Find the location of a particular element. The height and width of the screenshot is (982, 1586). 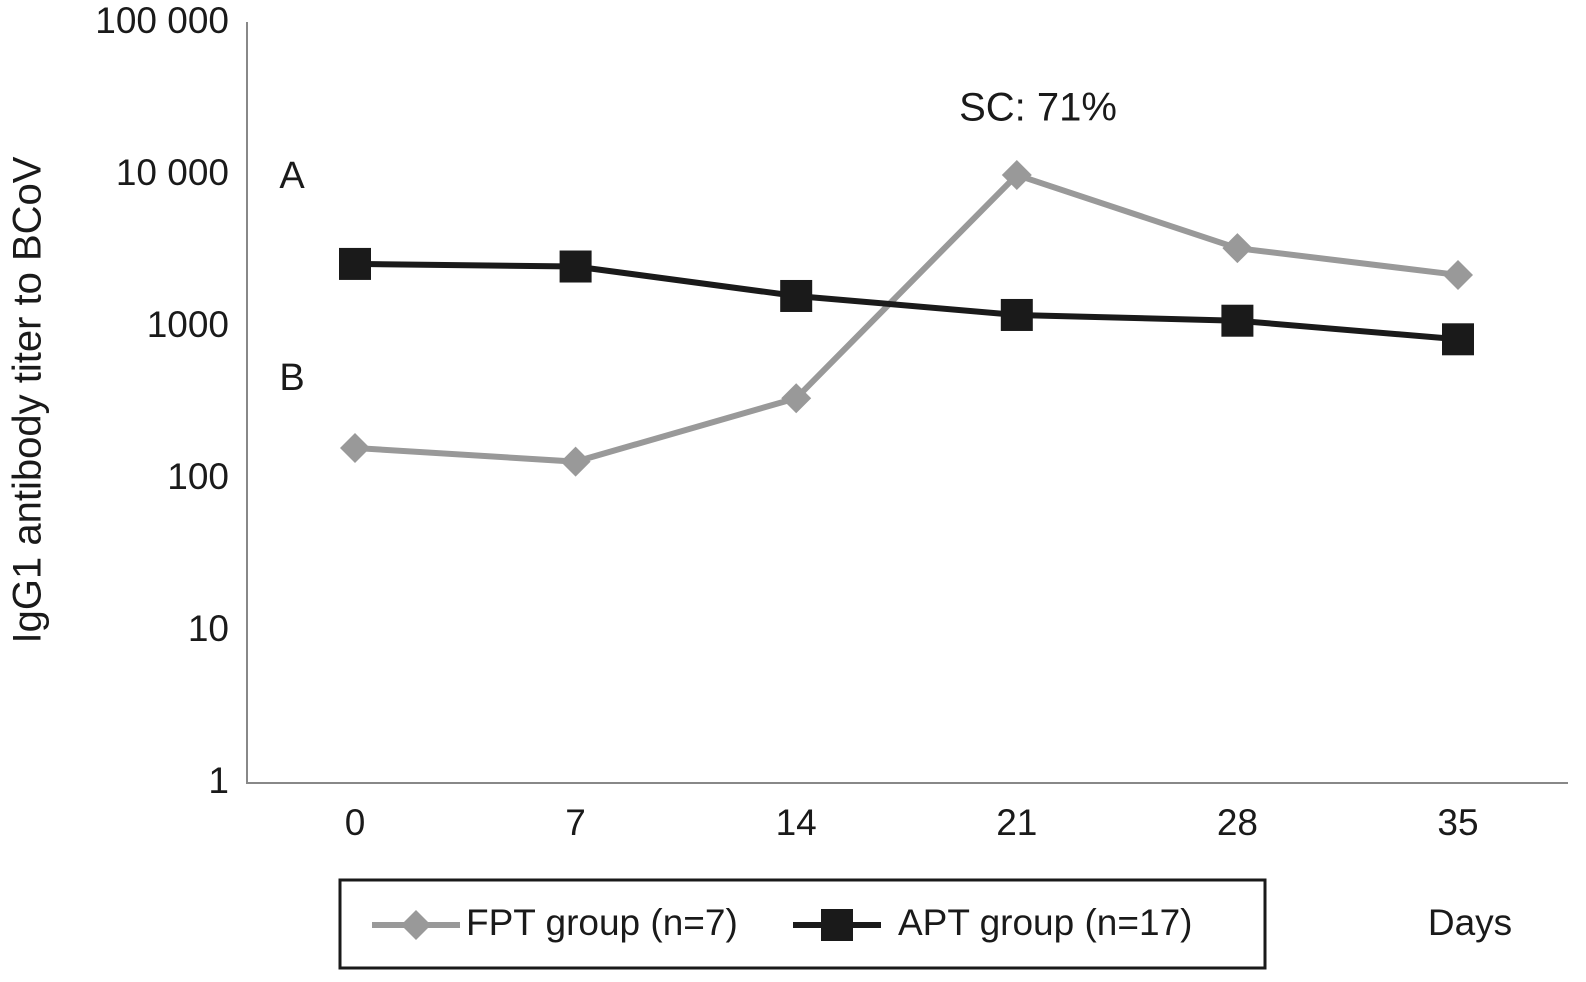

y-tick-label: 10 is located at coordinates (208, 628).